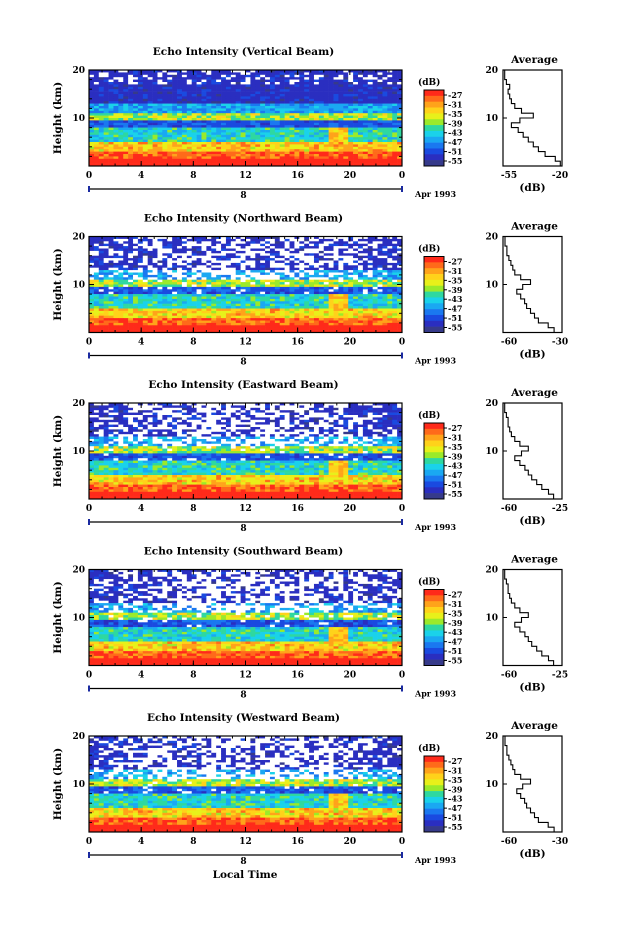 The width and height of the screenshot is (619, 929). I want to click on colorbar-swatch, so click(434, 151).